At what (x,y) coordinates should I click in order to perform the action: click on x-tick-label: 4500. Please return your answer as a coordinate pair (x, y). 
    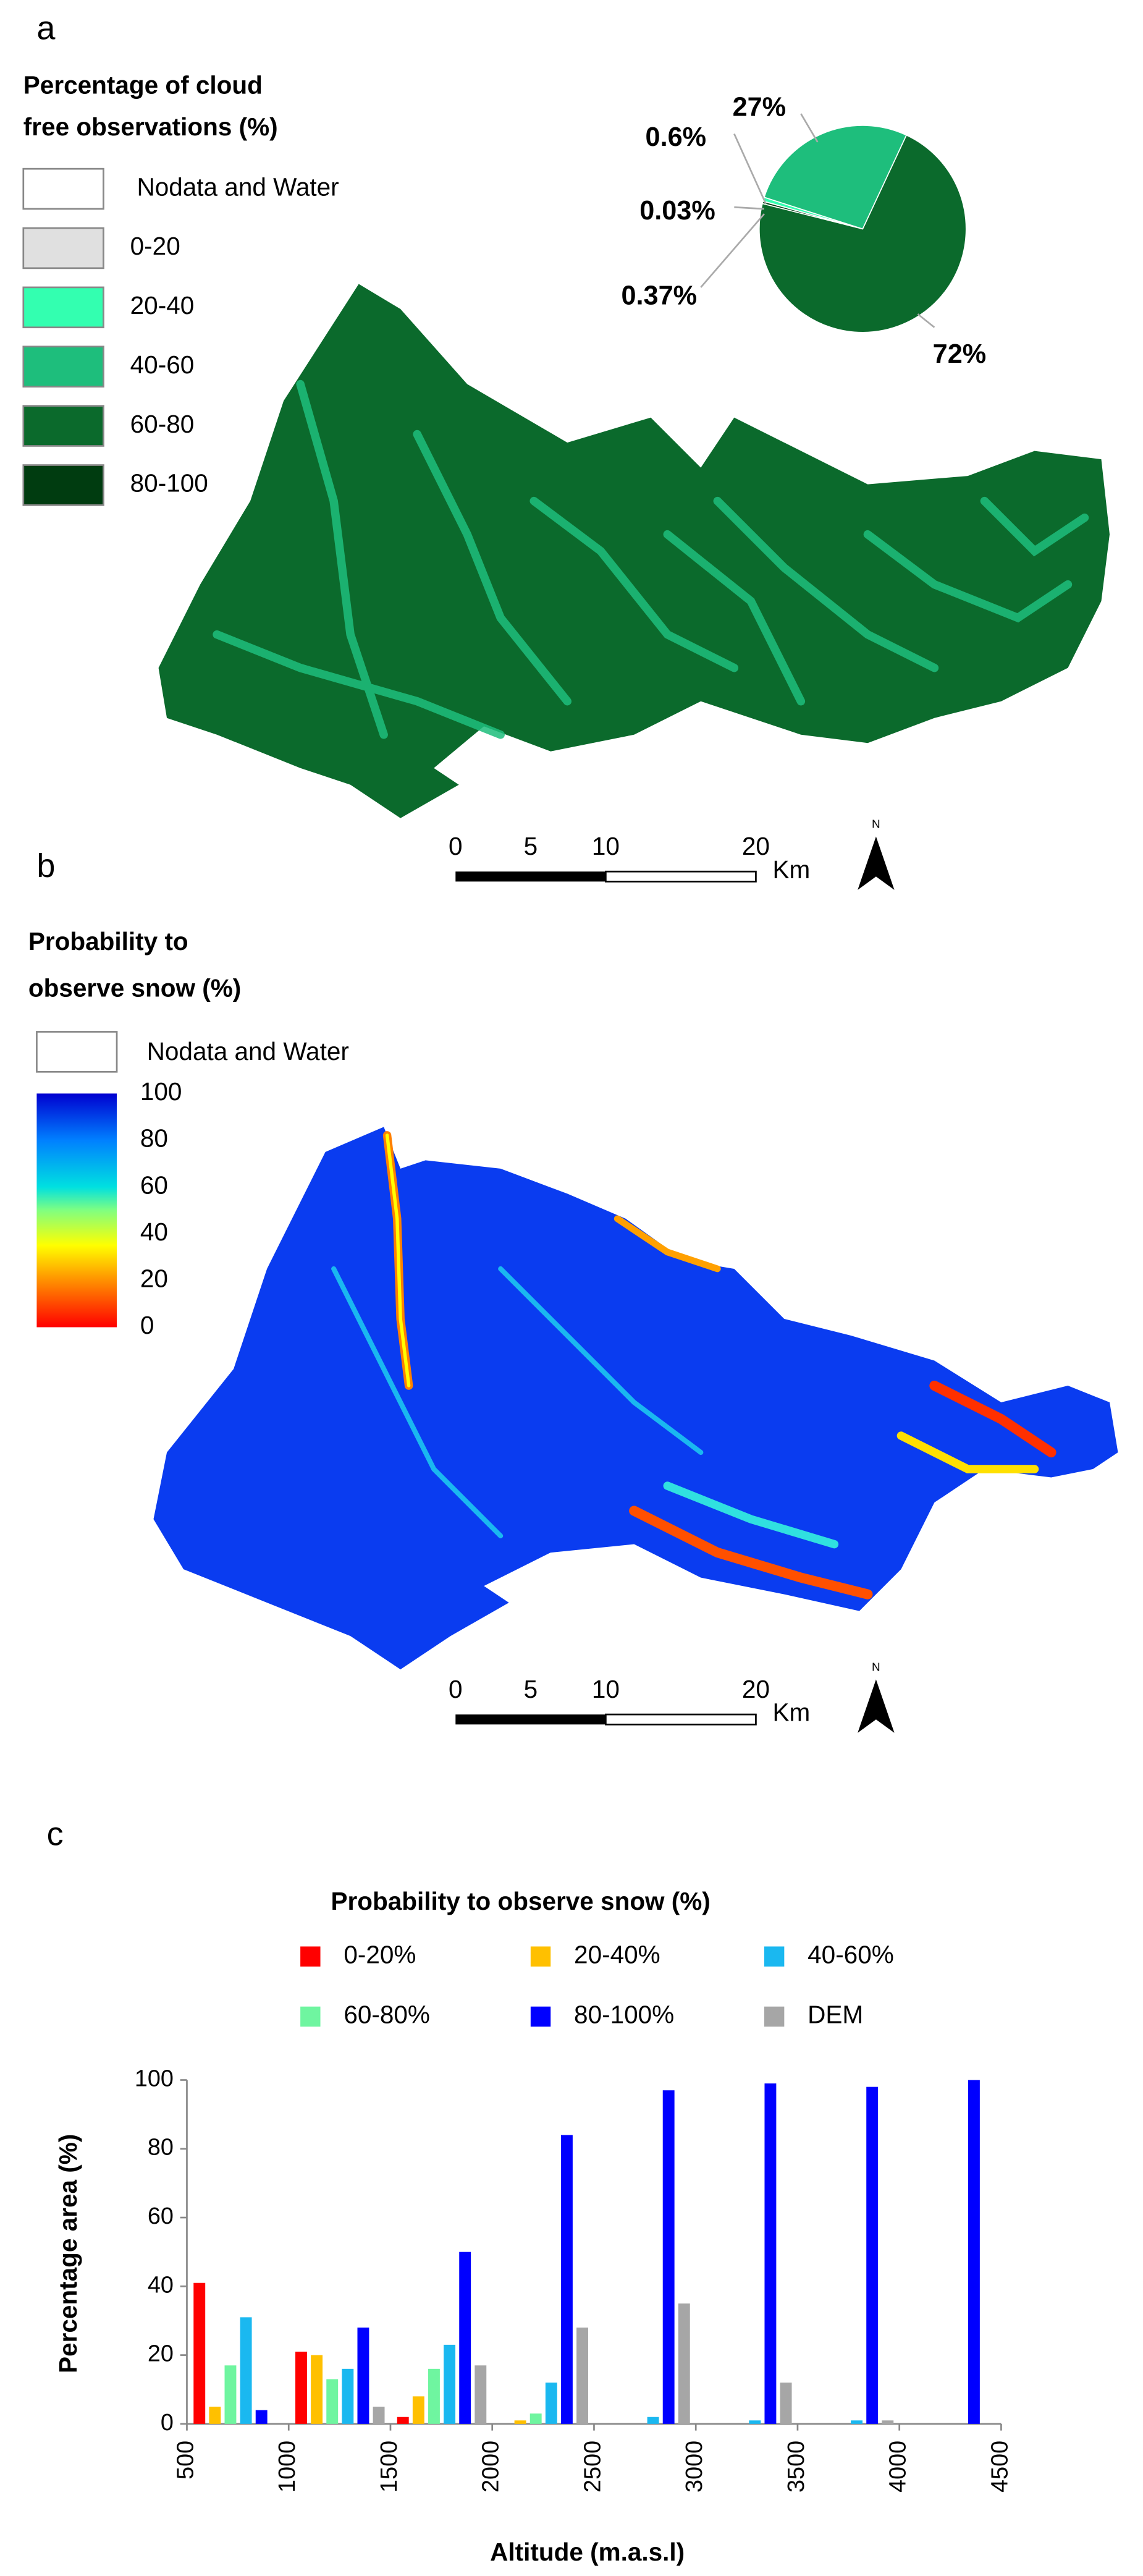
    Looking at the image, I should click on (1000, 2467).